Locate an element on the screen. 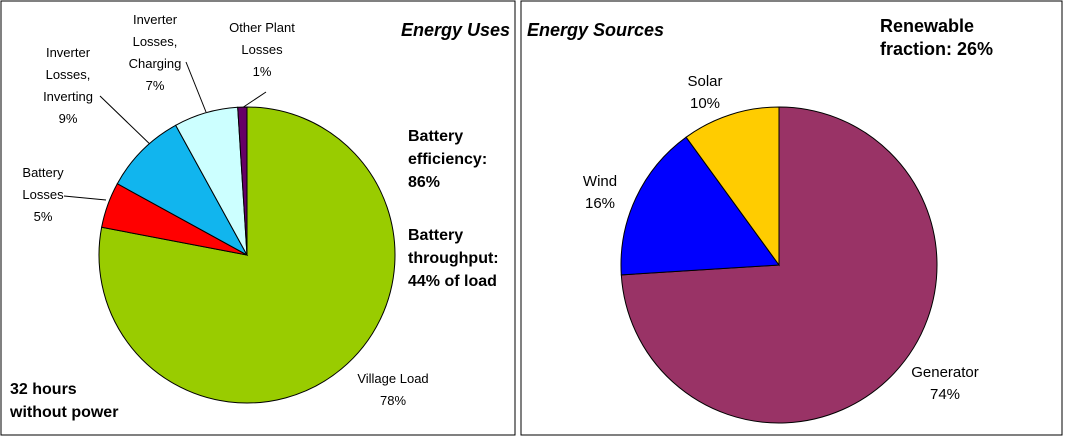 The height and width of the screenshot is (437, 1067). slice-label: Generator 74% is located at coordinates (945, 384).